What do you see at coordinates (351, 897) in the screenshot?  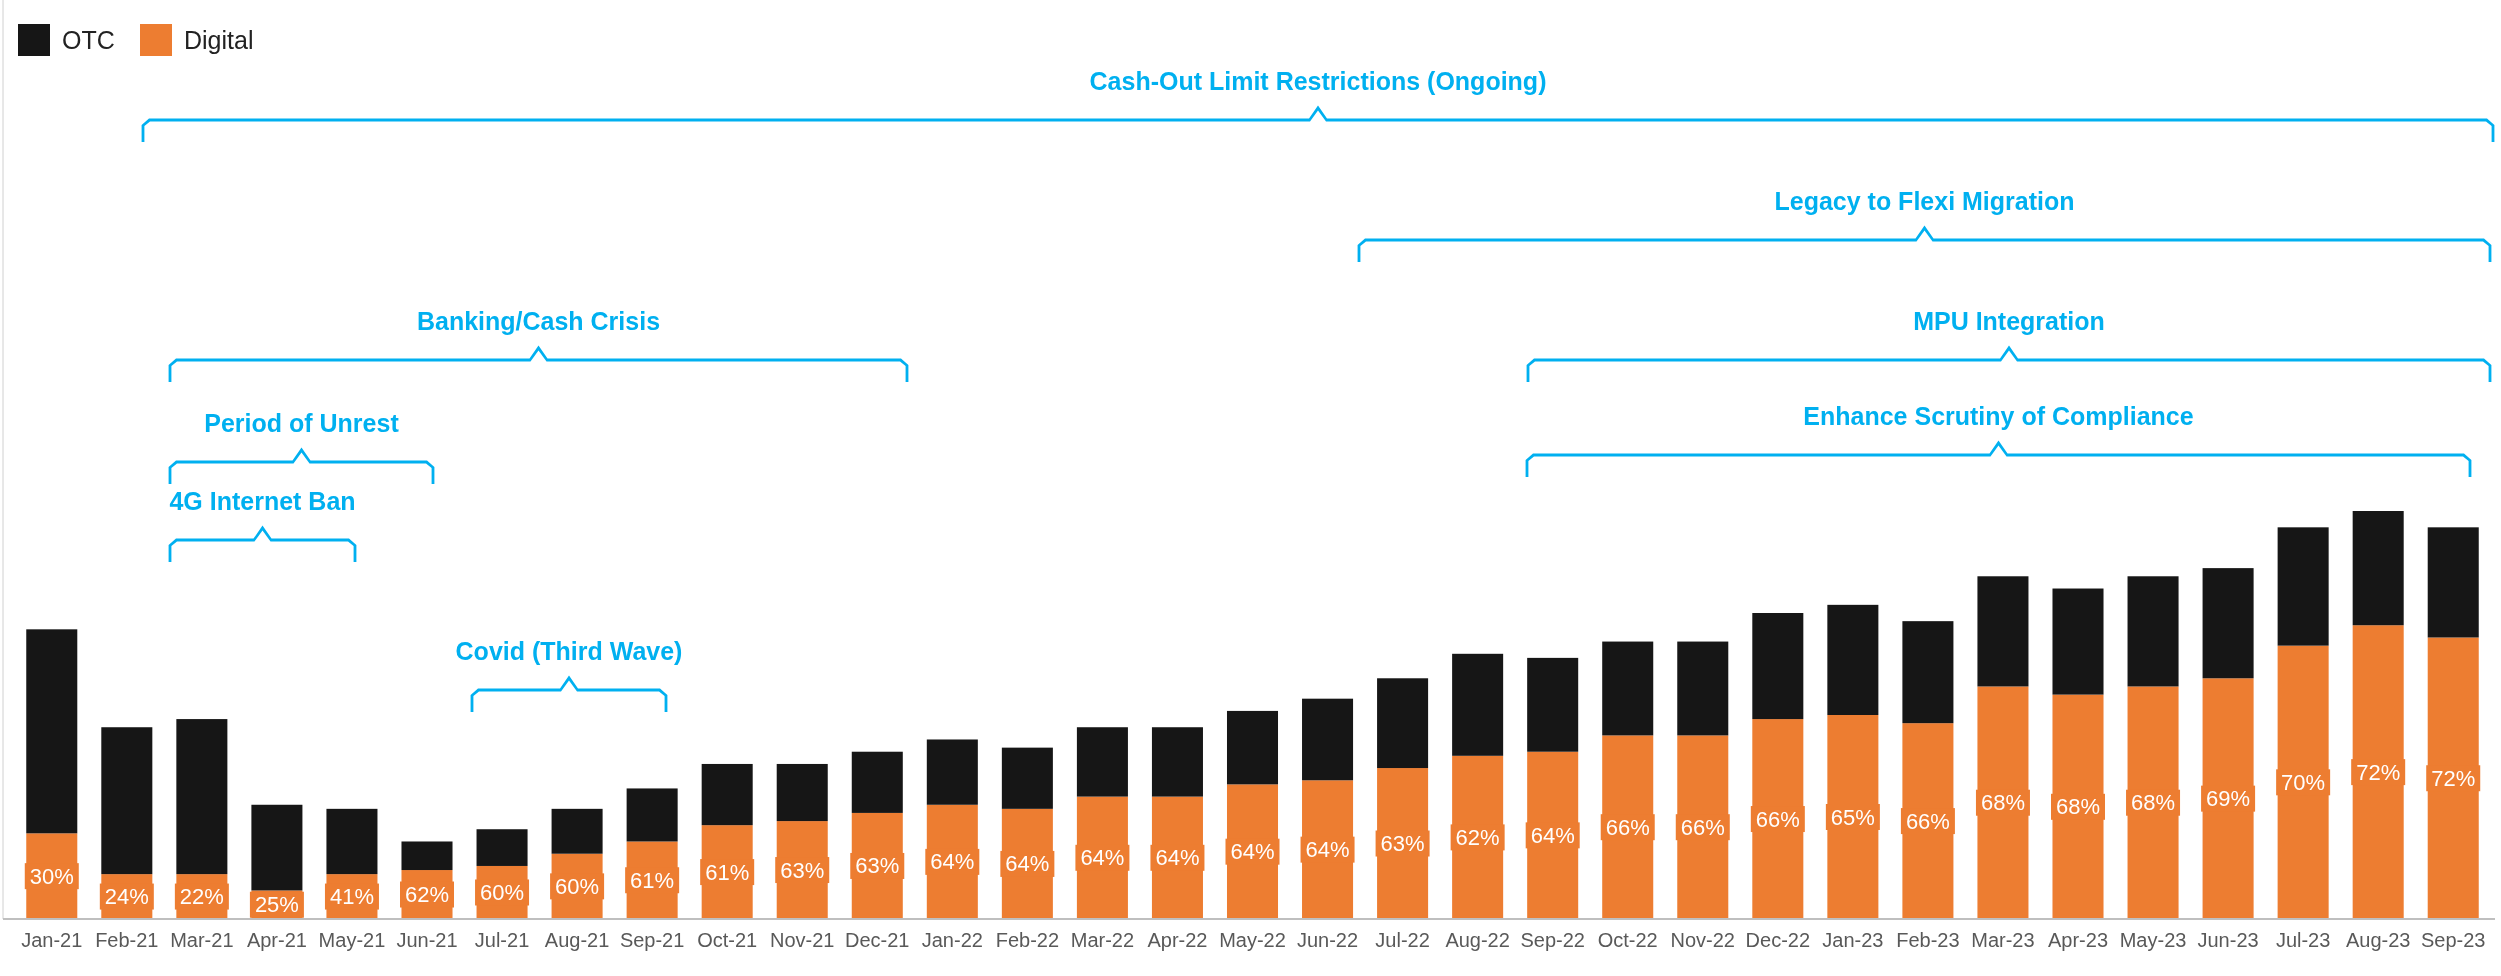 I see `annotation: 41%` at bounding box center [351, 897].